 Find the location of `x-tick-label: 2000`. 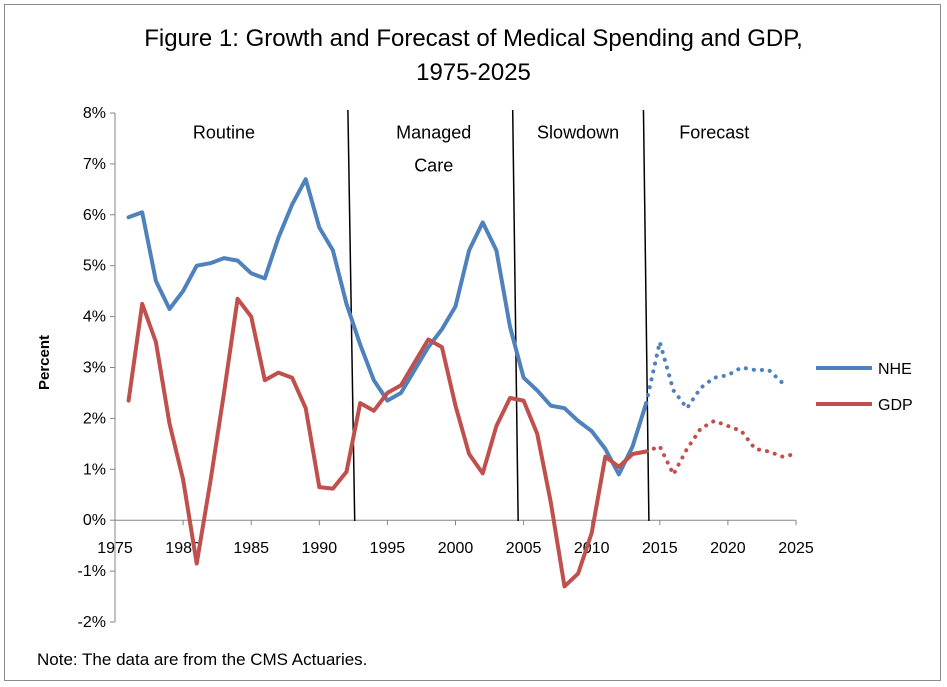

x-tick-label: 2000 is located at coordinates (456, 548).